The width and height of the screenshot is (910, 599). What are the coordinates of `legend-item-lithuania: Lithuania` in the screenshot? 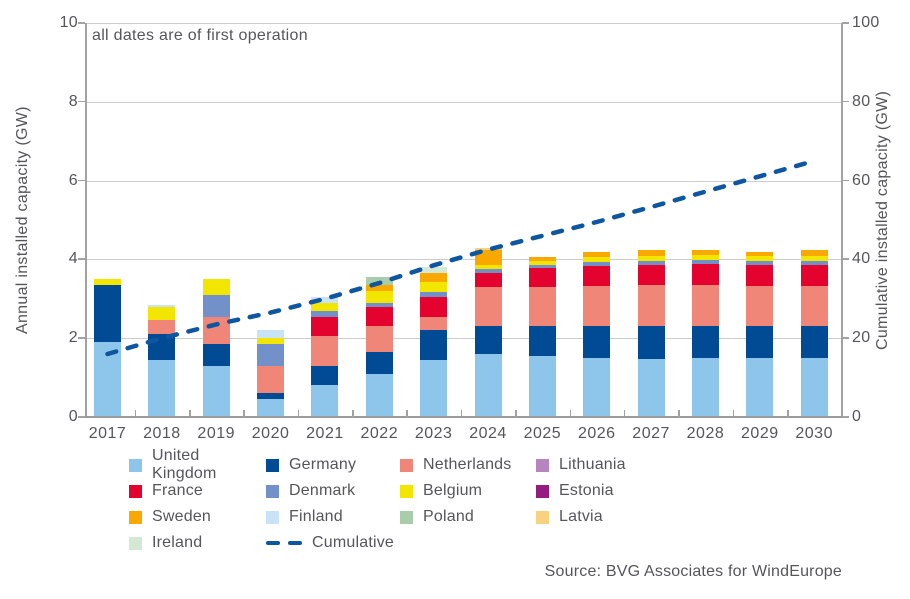 It's located at (621, 465).